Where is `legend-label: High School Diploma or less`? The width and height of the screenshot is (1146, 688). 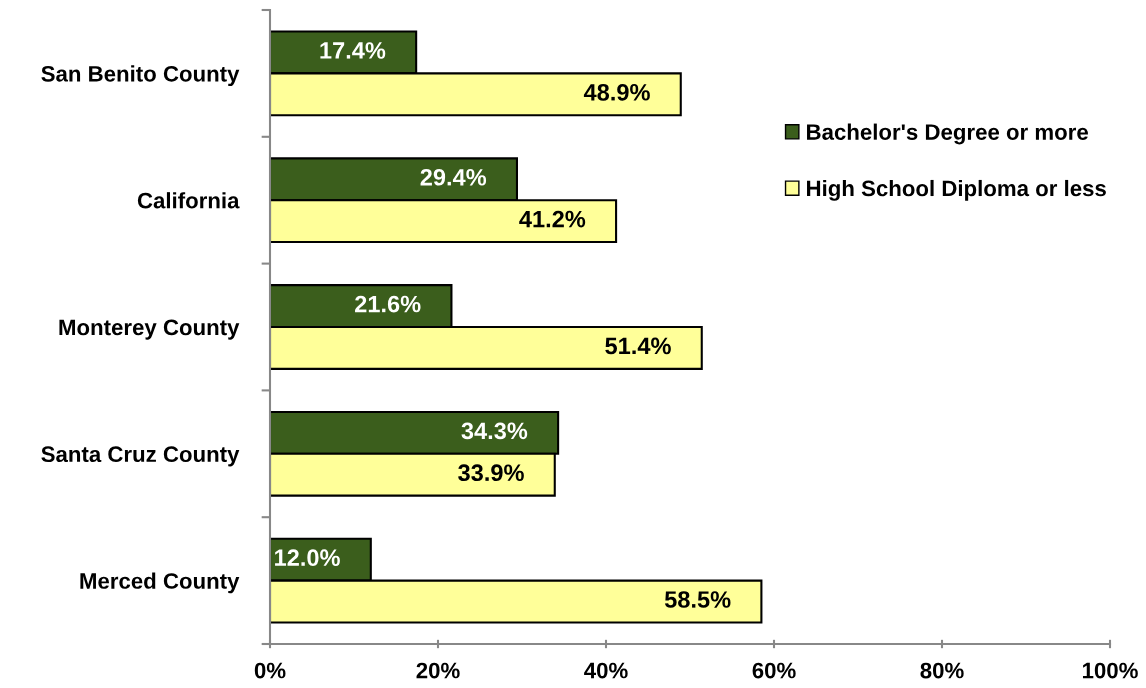 legend-label: High School Diploma or less is located at coordinates (956, 190).